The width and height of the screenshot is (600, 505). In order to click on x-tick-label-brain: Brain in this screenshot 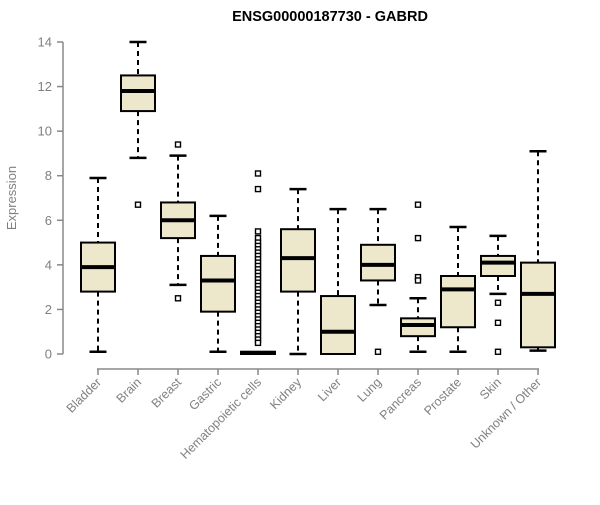, I will do `click(129, 390)`.